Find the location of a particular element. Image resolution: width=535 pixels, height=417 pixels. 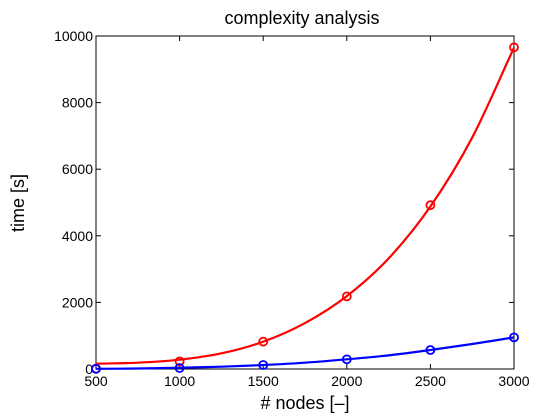

y-axis-title: time [s] is located at coordinates (18, 203).